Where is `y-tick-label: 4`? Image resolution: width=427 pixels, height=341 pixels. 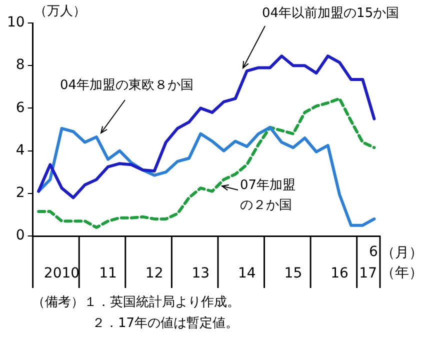 y-tick-label: 4 is located at coordinates (20, 150).